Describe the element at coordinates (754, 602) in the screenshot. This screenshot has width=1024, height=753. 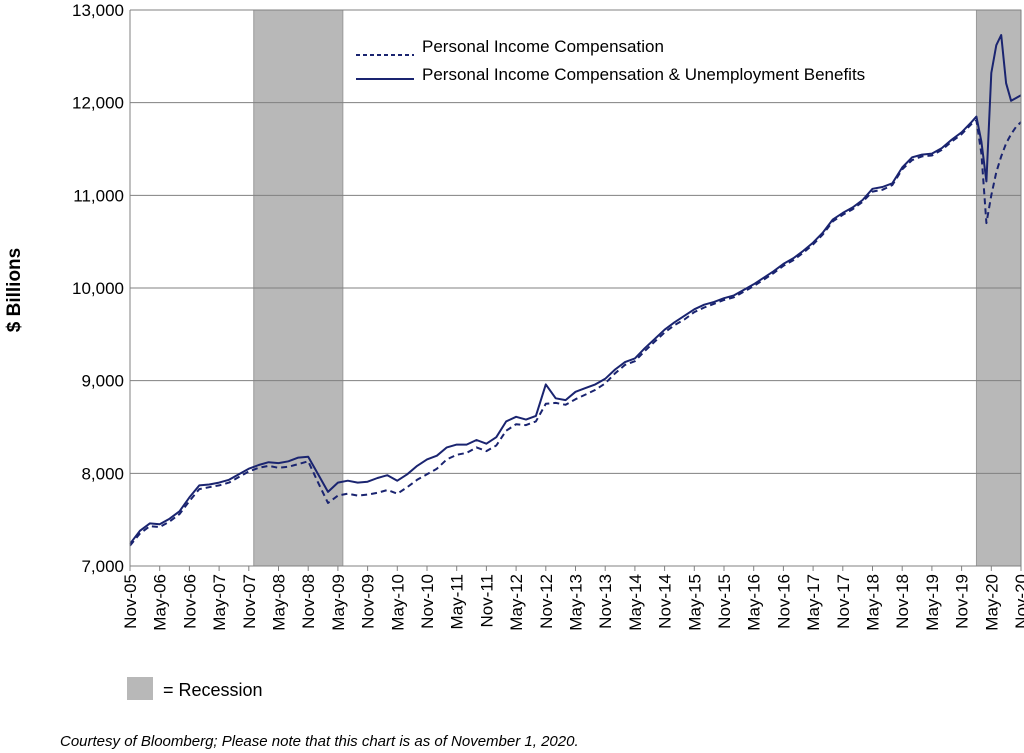
I see `x-tick-label: May-16` at that location.